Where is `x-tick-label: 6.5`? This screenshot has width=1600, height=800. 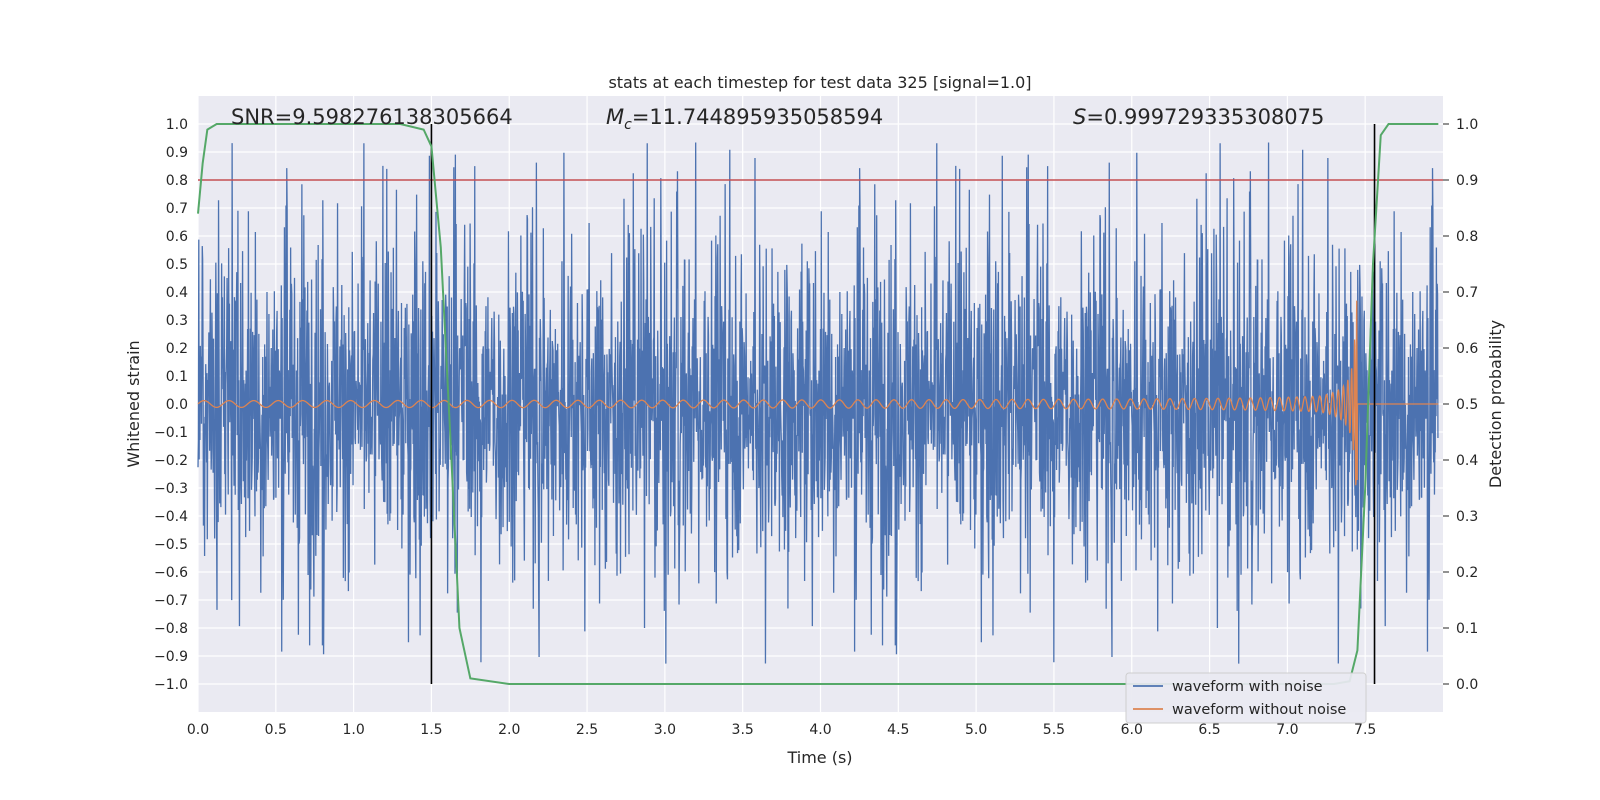 x-tick-label: 6.5 is located at coordinates (1209, 730).